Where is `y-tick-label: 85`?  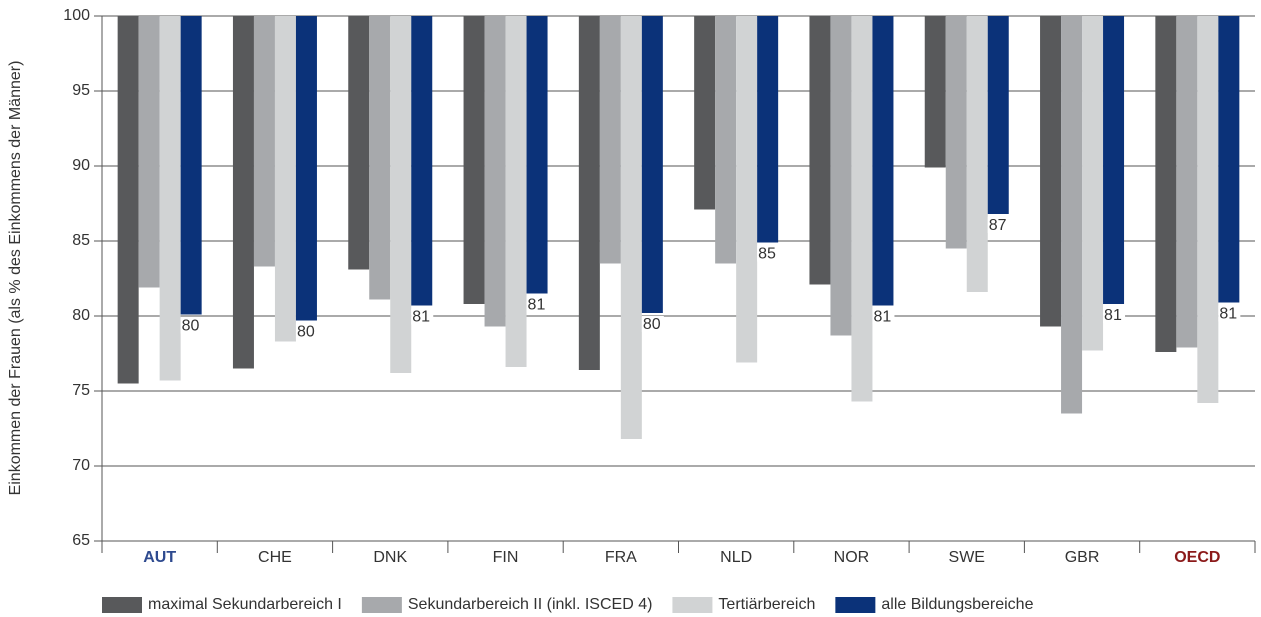 y-tick-label: 85 is located at coordinates (81, 240).